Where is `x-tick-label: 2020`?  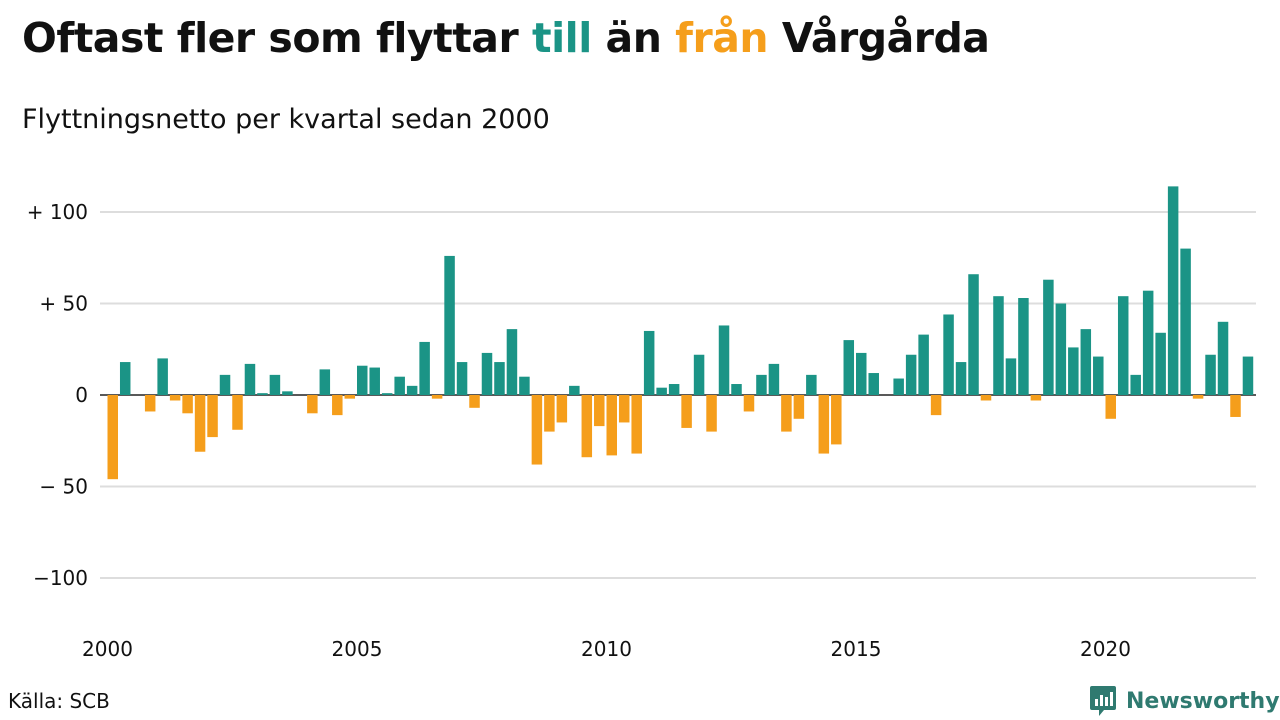 x-tick-label: 2020 is located at coordinates (1105, 649).